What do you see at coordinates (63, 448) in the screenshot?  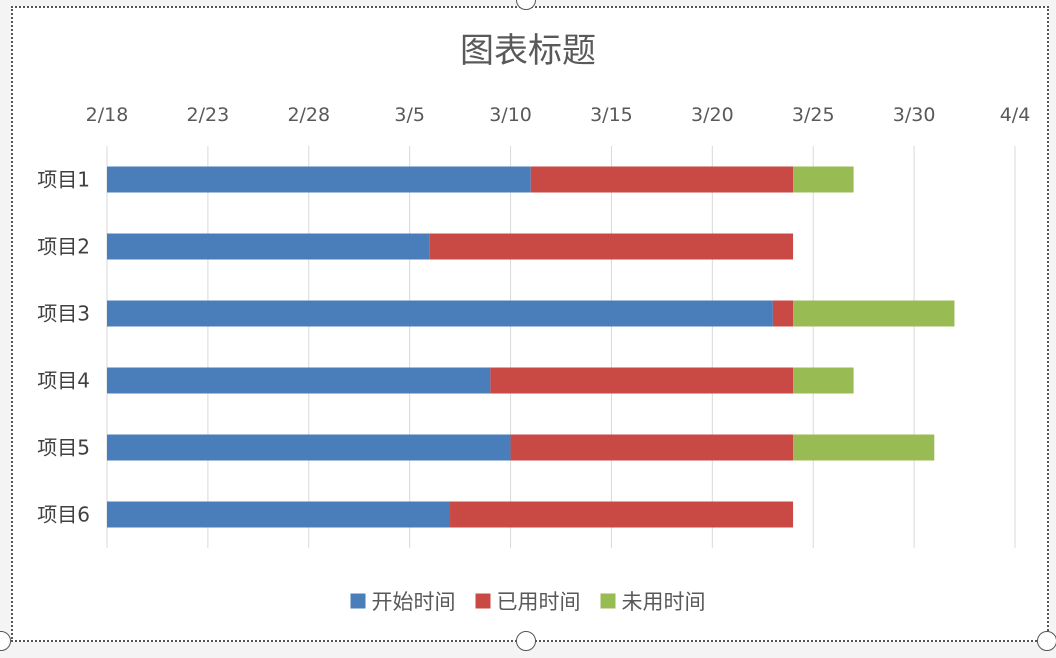 I see `category-label: 项目5` at bounding box center [63, 448].